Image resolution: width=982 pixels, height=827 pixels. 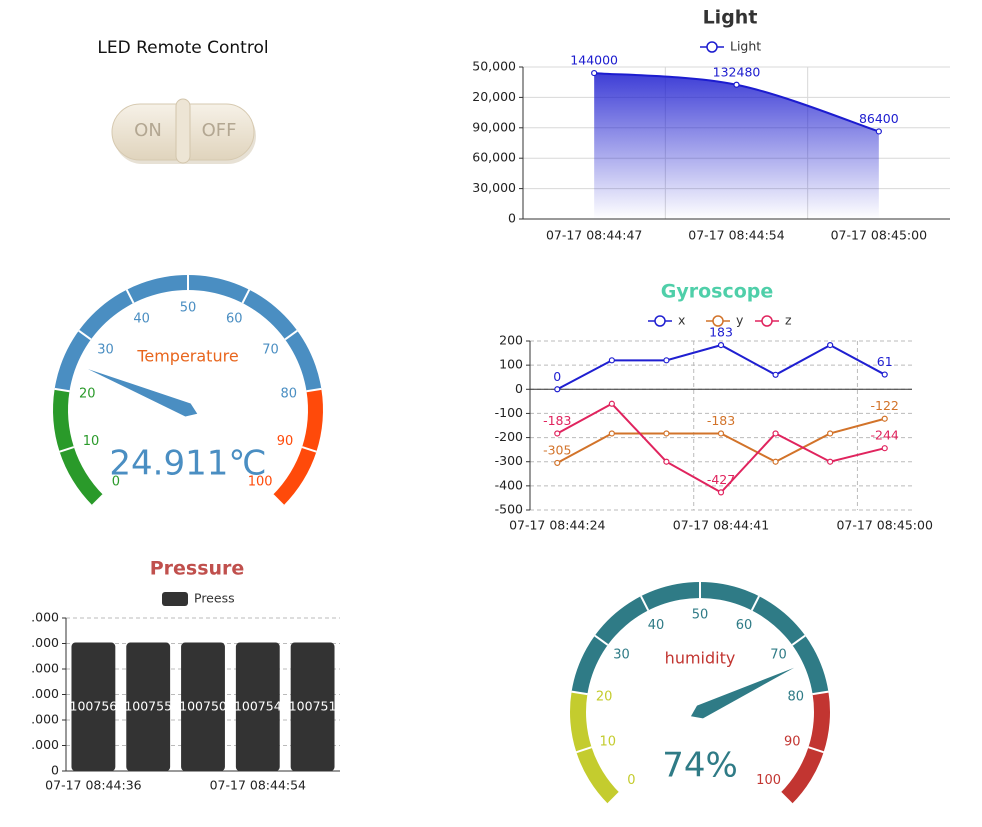 What do you see at coordinates (219, 130) in the screenshot?
I see `switch-off-label: OFF` at bounding box center [219, 130].